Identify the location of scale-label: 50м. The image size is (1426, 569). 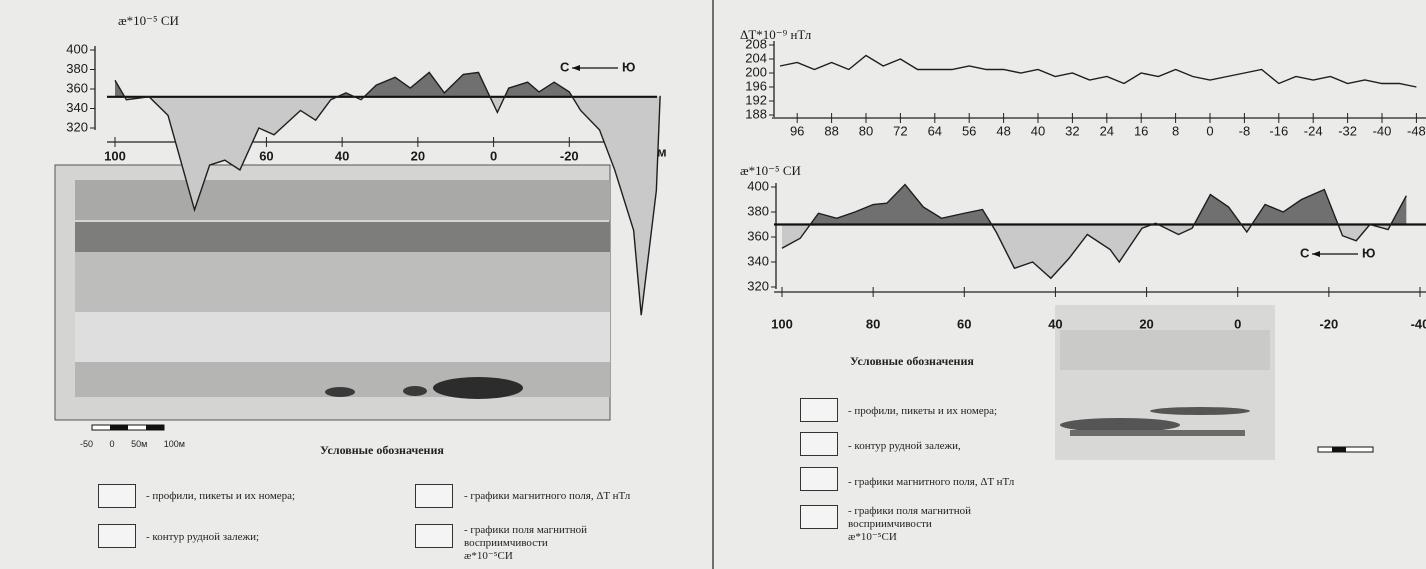
(139, 444).